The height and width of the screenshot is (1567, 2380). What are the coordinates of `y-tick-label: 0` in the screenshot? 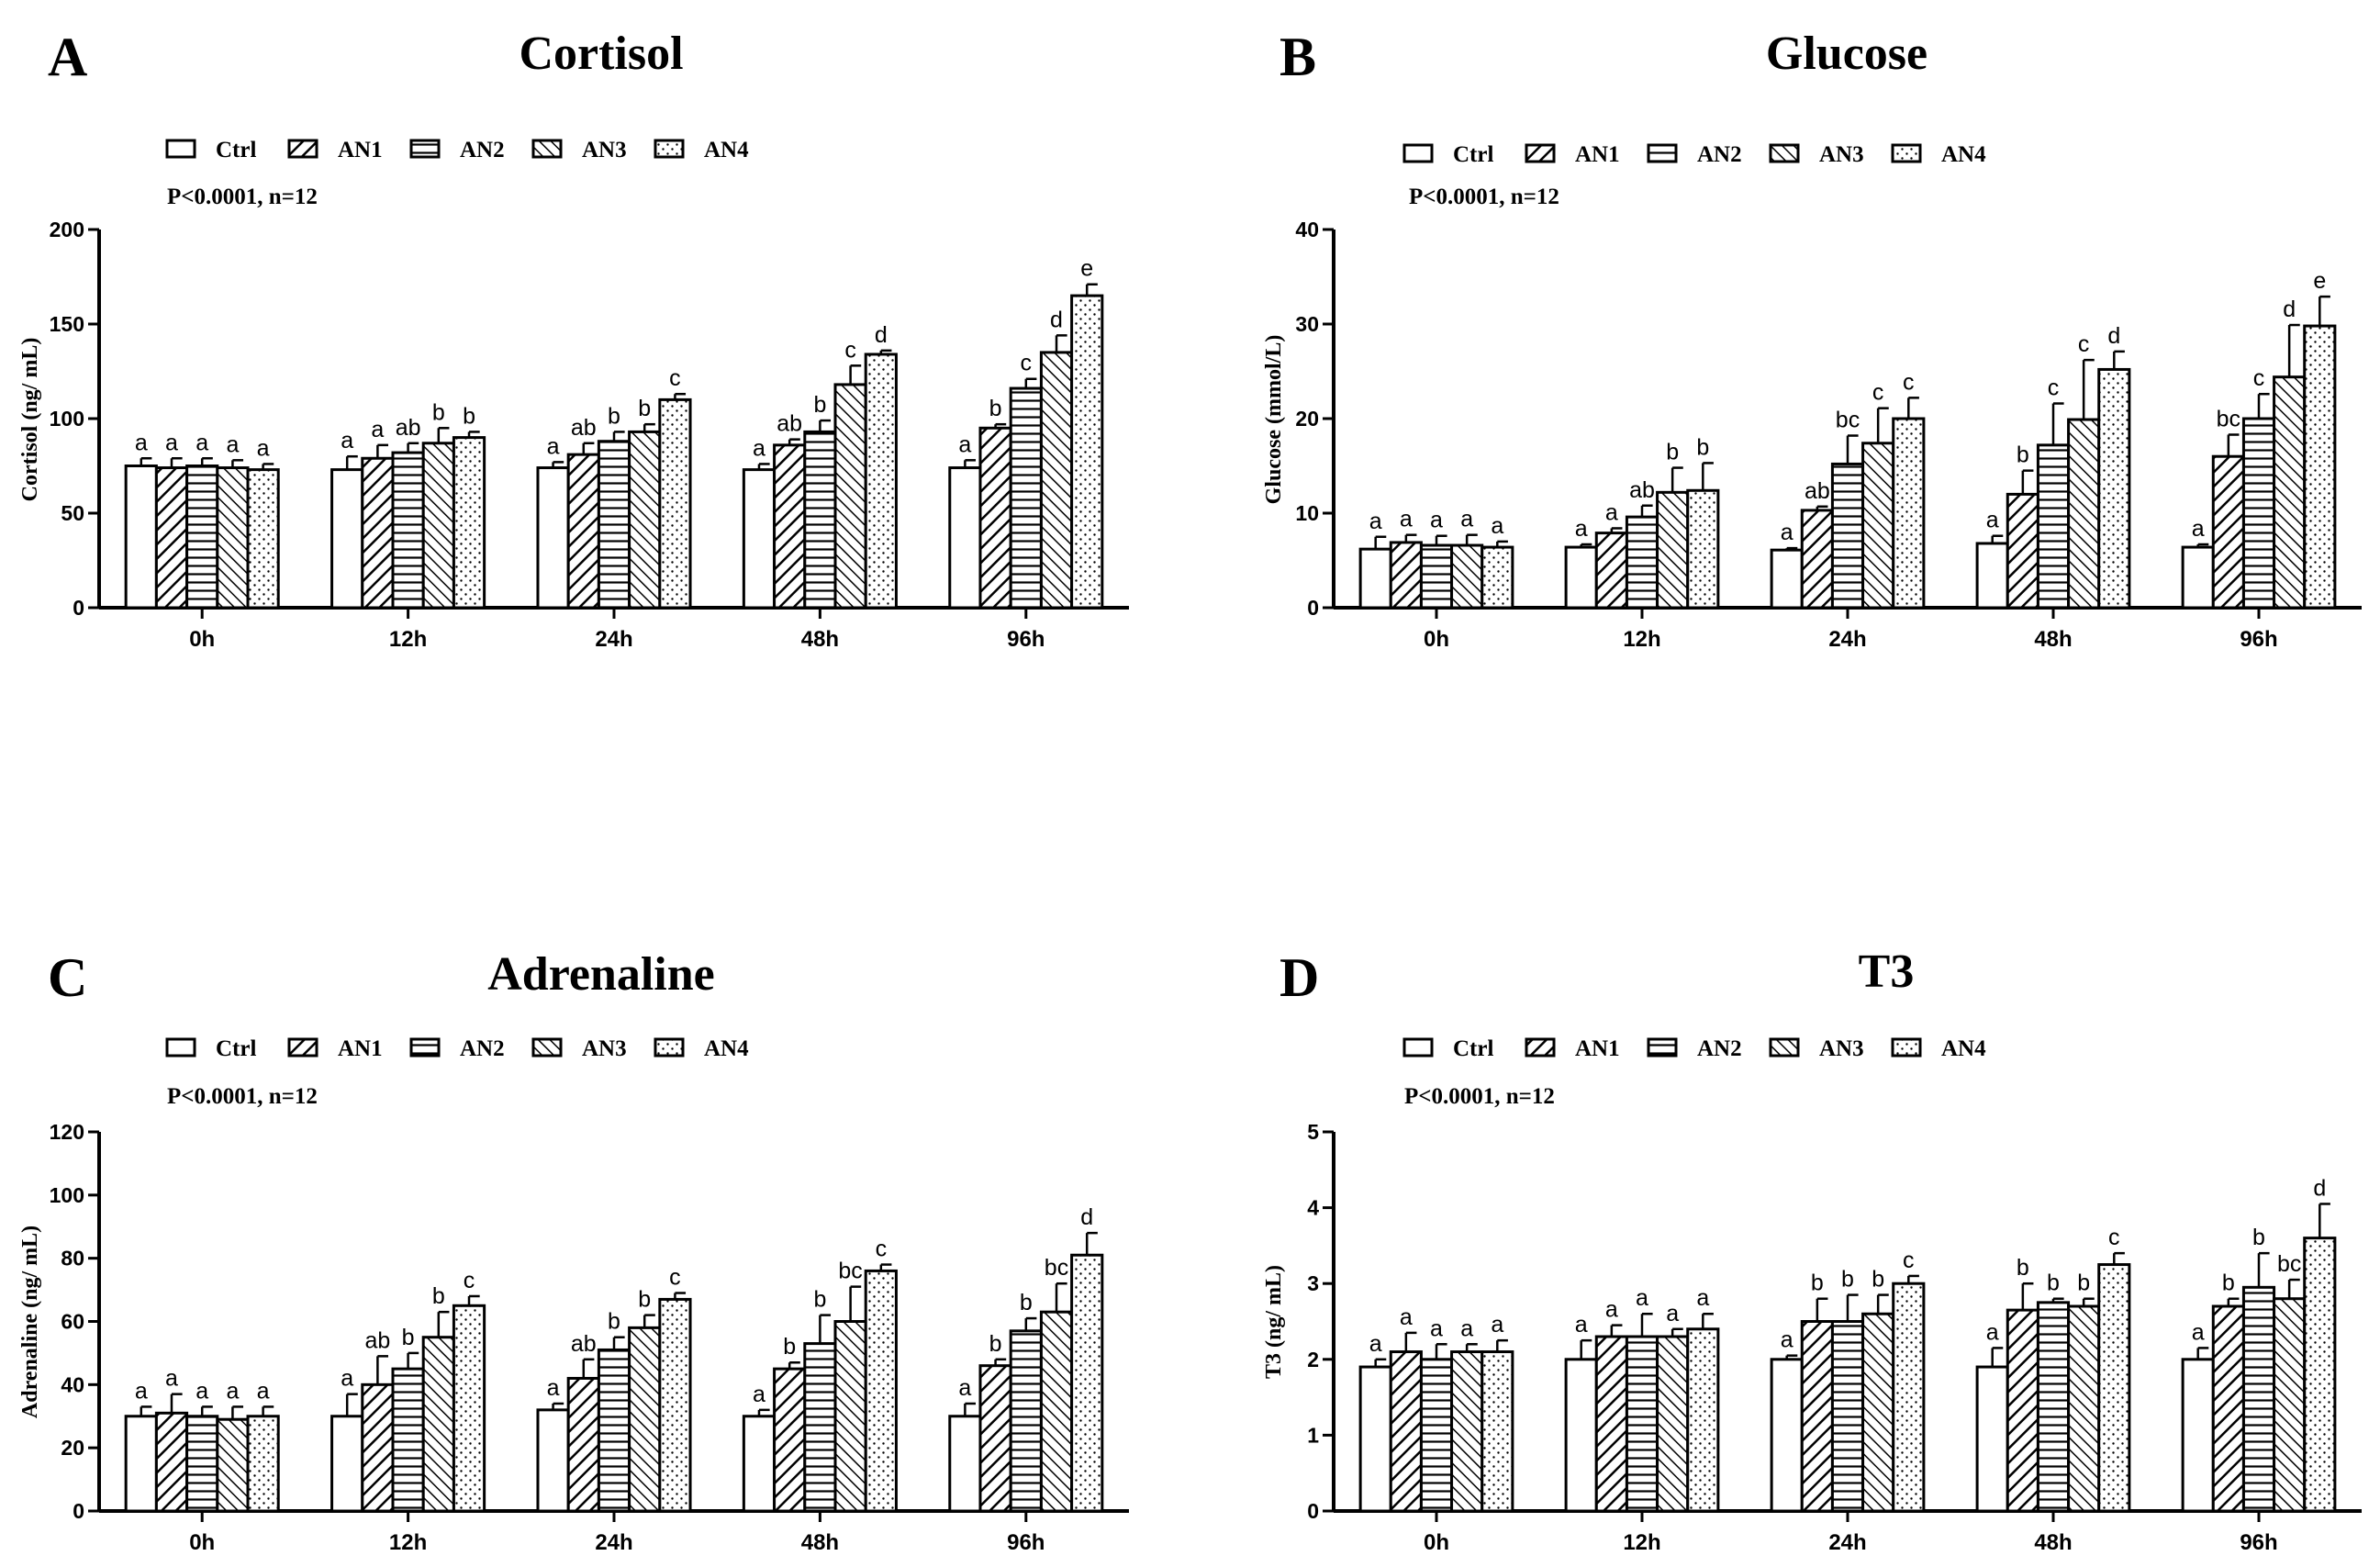 It's located at (1313, 1511).